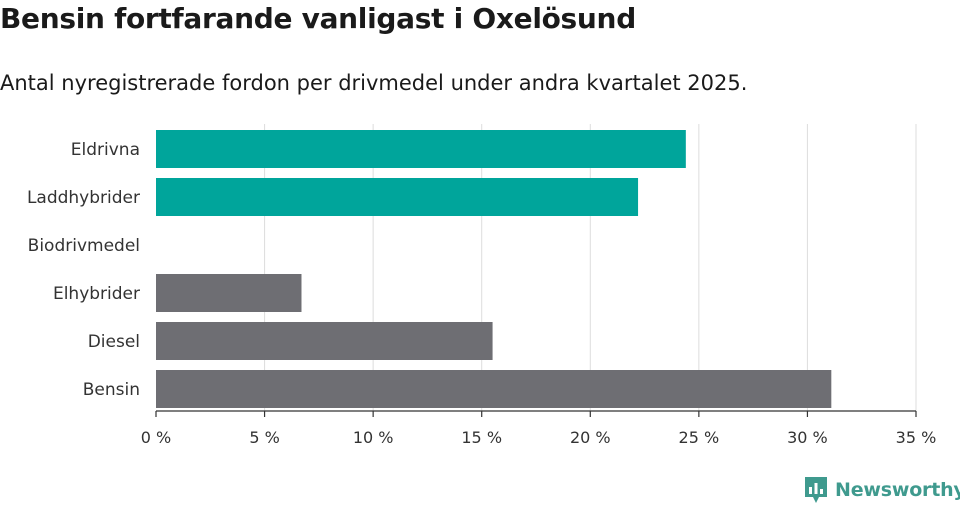 The image size is (960, 506). I want to click on category-label: Biodrivmedel, so click(84, 246).